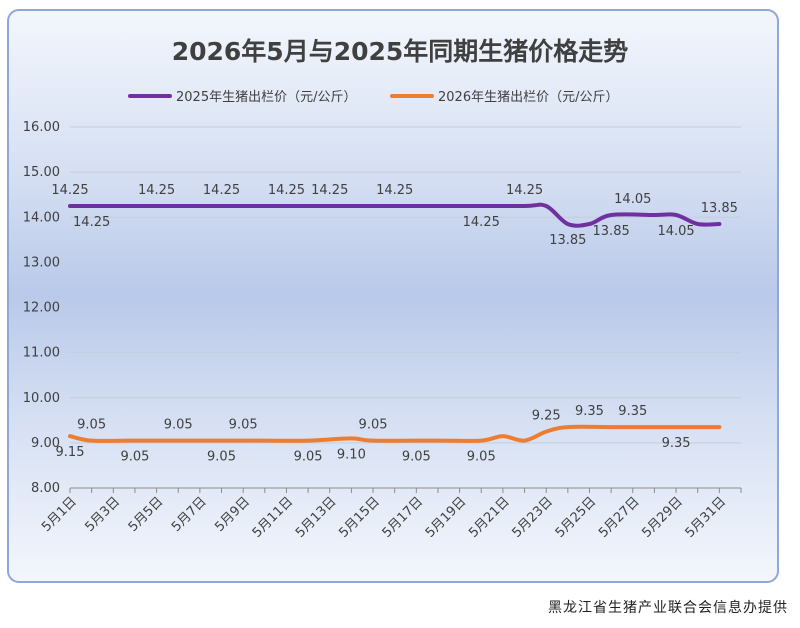 The height and width of the screenshot is (628, 800). Describe the element at coordinates (668, 608) in the screenshot. I see `source-credit: 黑龙江省生猪产业联合会信息办提供` at that location.